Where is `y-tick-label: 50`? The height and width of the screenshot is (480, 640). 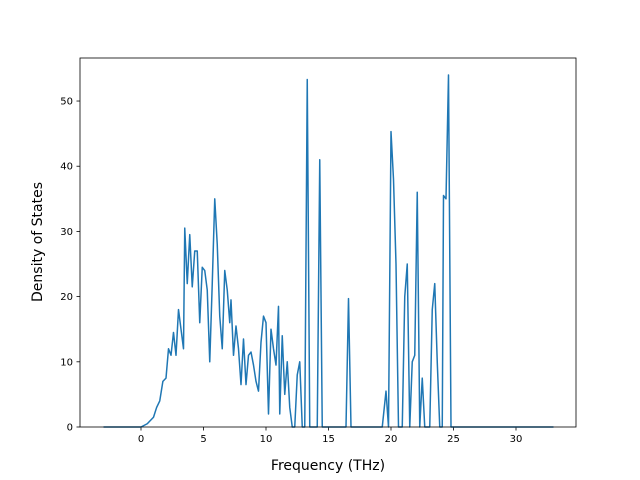 y-tick-label: 50 is located at coordinates (66, 102).